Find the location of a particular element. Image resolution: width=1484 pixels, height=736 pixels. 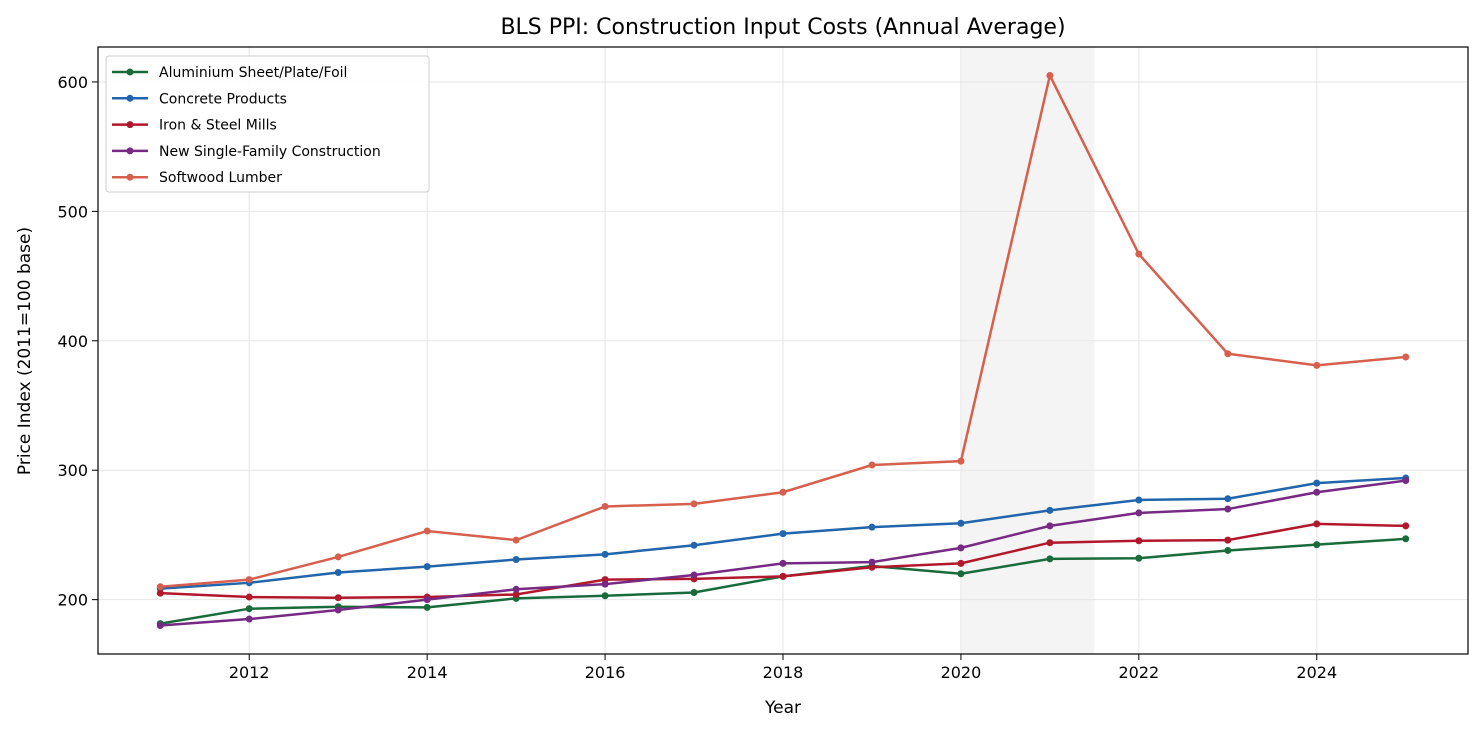

y-tick-label: 400 is located at coordinates (72, 341).